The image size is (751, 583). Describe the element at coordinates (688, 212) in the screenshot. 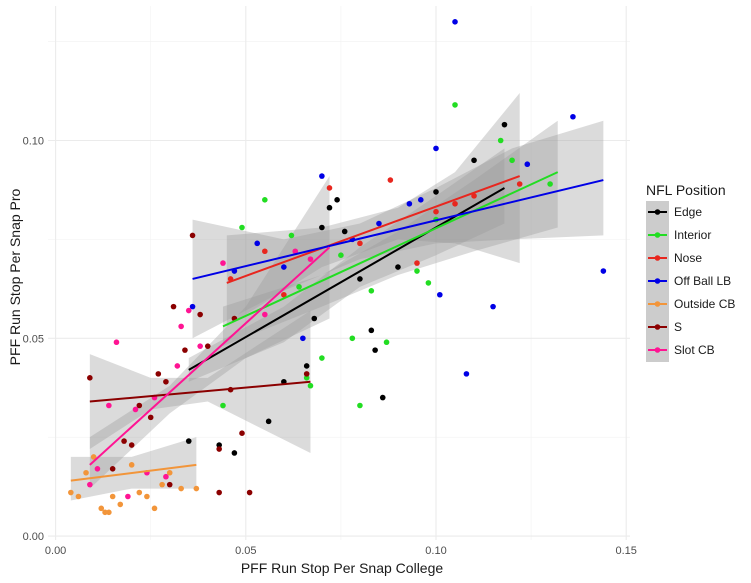

I see `legend-label: Edge` at that location.